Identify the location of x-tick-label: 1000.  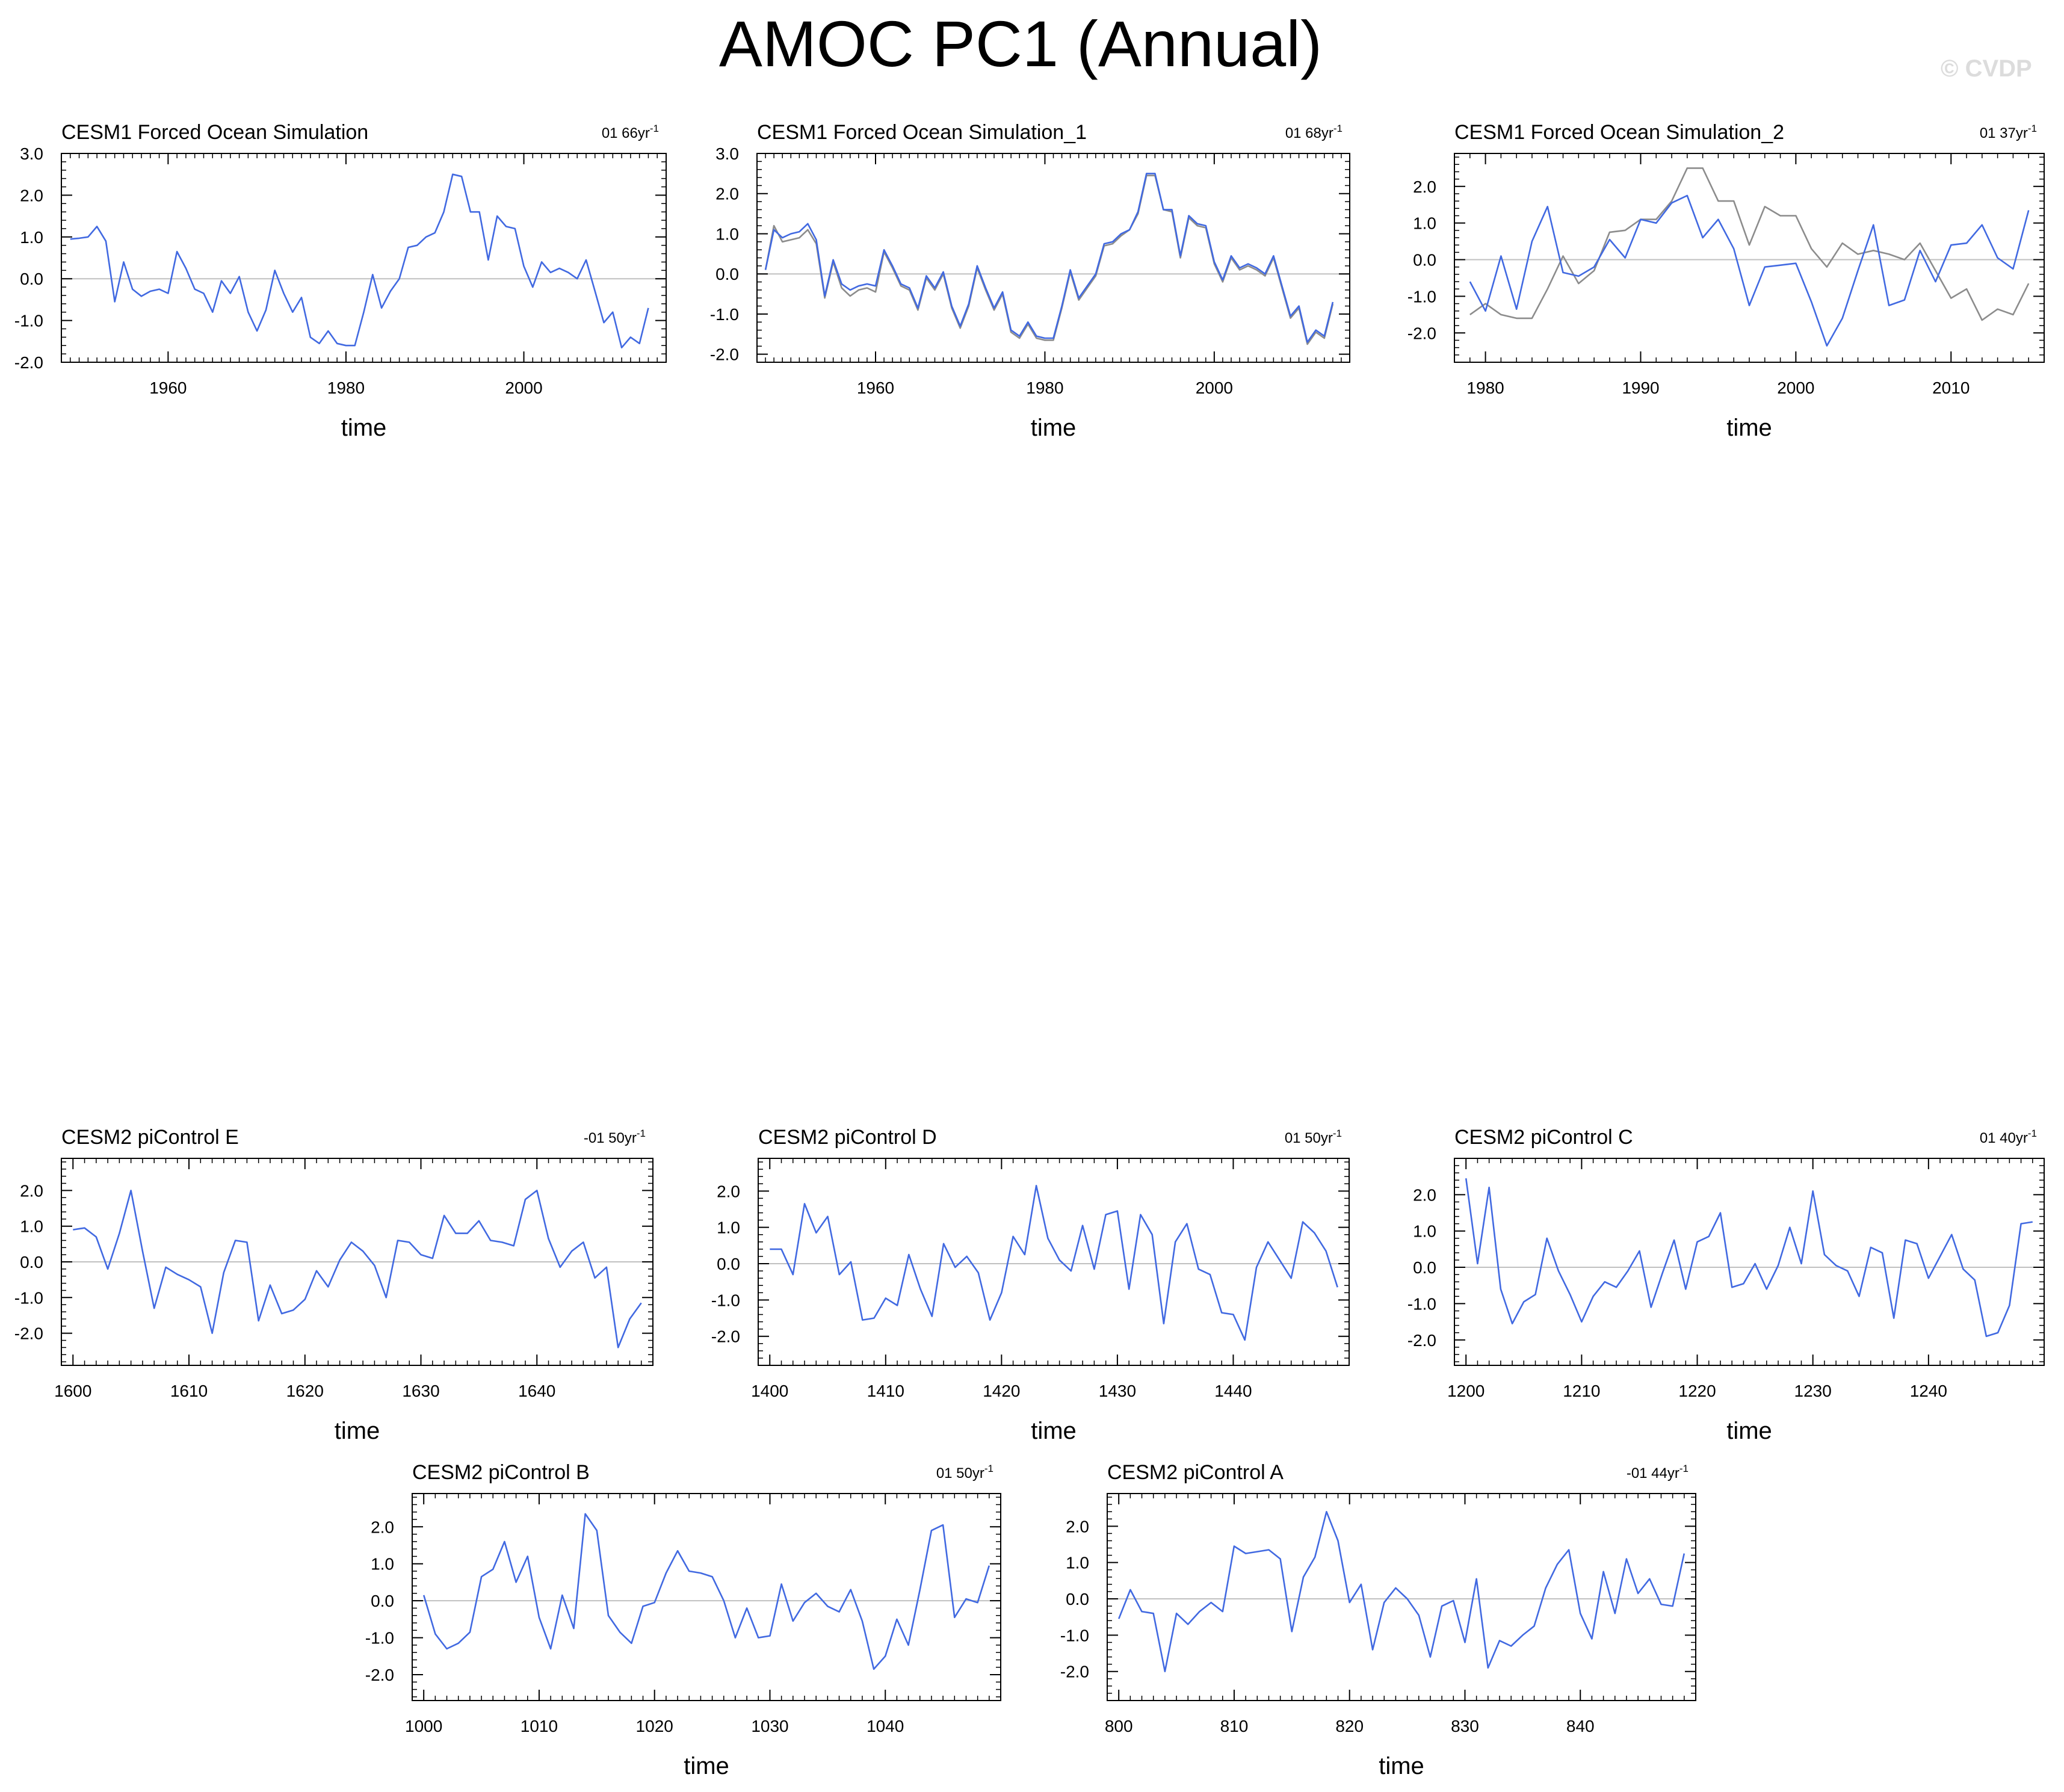
(423, 1726).